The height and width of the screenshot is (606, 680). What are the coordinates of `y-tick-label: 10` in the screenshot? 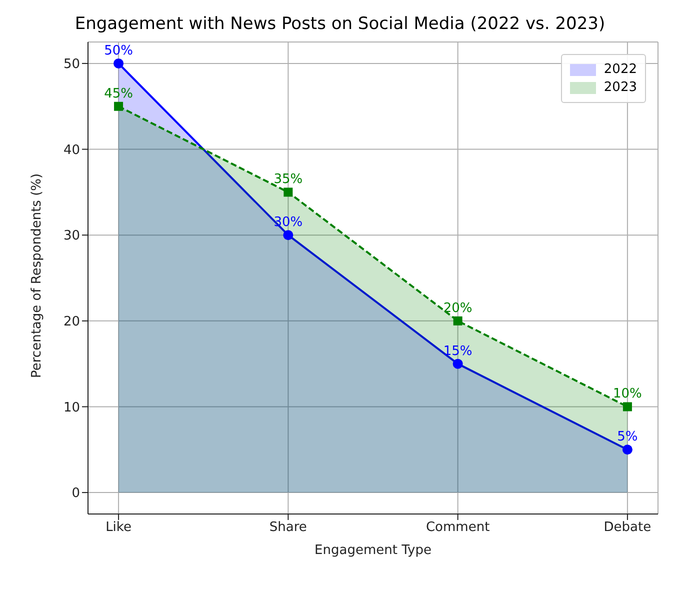 It's located at (71, 408).